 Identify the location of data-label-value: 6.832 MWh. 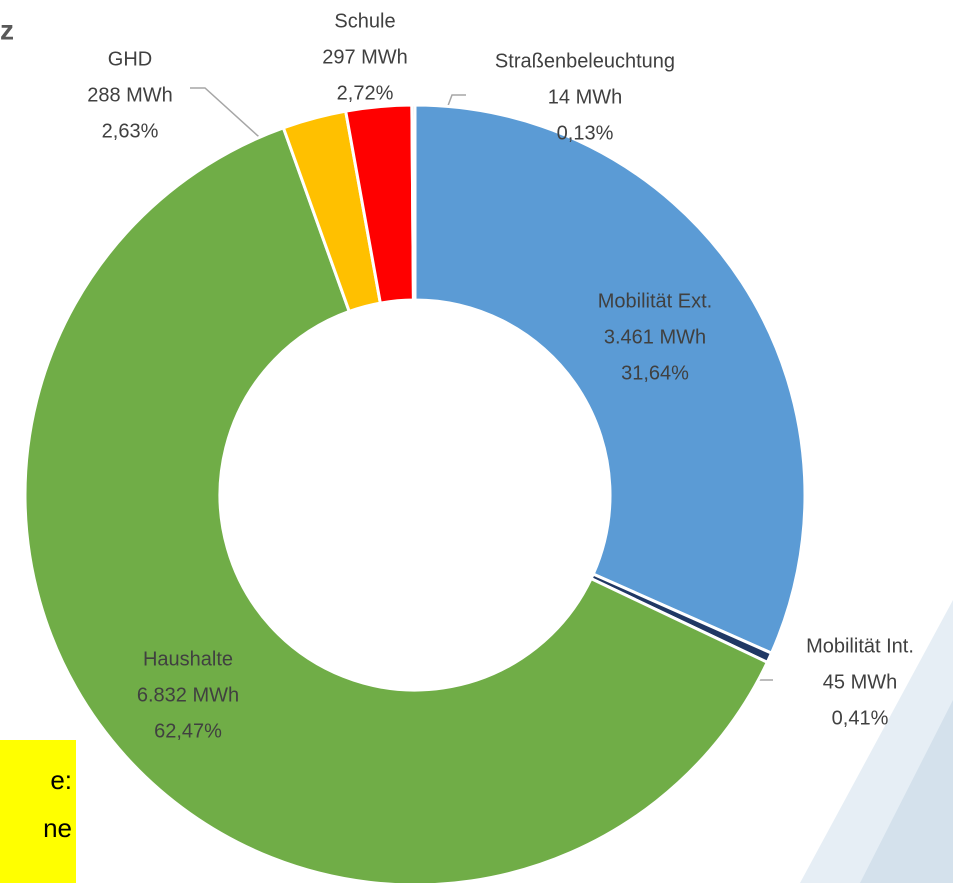
(188, 695).